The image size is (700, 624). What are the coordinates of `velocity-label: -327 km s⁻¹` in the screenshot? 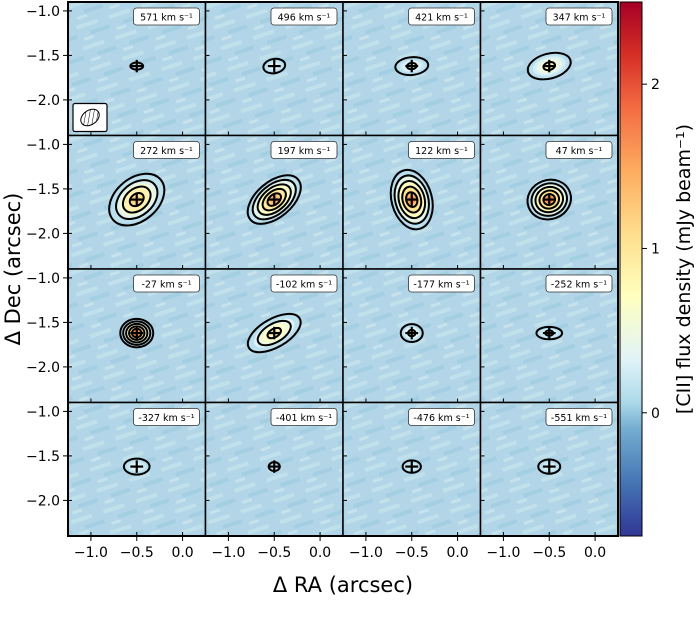 It's located at (166, 418).